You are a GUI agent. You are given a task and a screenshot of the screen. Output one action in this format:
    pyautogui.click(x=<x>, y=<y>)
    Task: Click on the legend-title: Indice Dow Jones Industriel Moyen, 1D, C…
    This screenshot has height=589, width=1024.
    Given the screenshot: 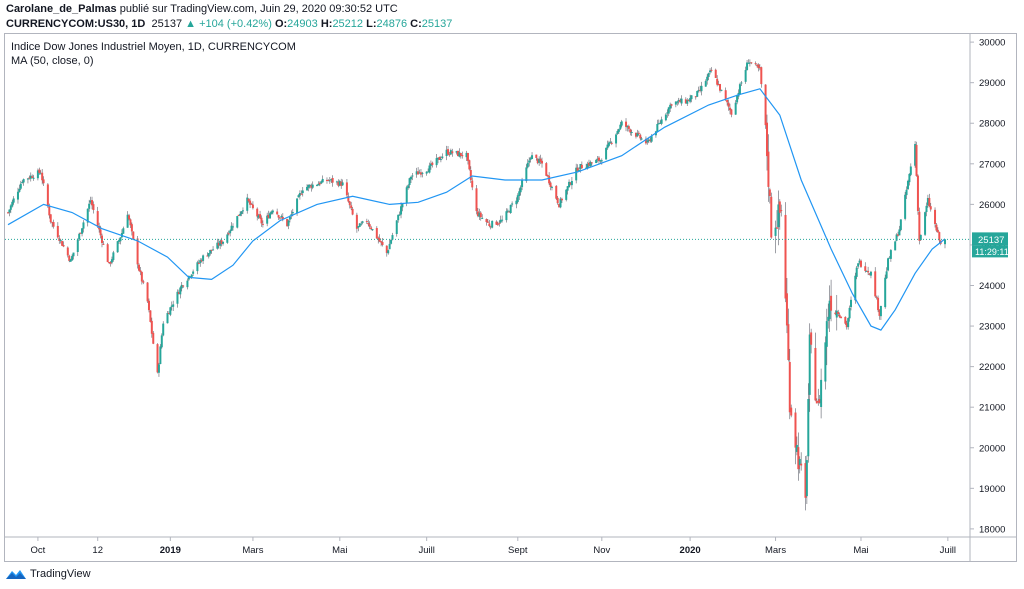 What is the action you would take?
    pyautogui.click(x=153, y=47)
    